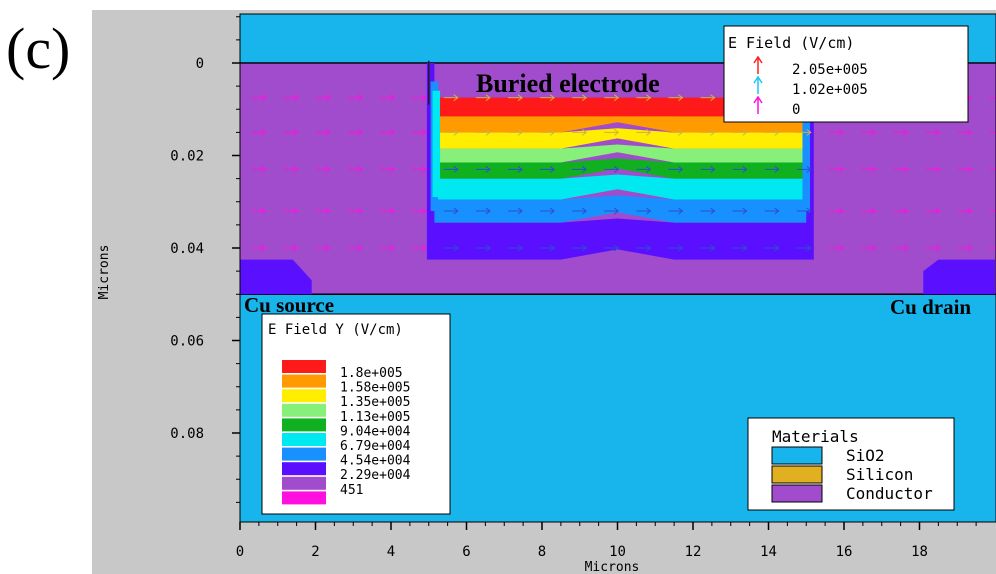  Describe the element at coordinates (375, 431) in the screenshot. I see `efield-y-label: 9.04e+004` at that location.